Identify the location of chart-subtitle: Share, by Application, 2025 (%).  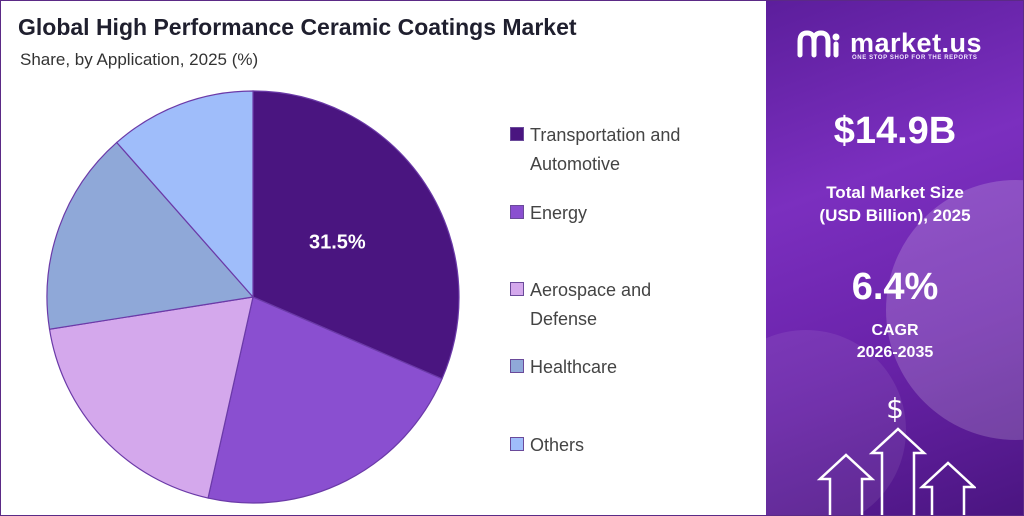
(139, 59).